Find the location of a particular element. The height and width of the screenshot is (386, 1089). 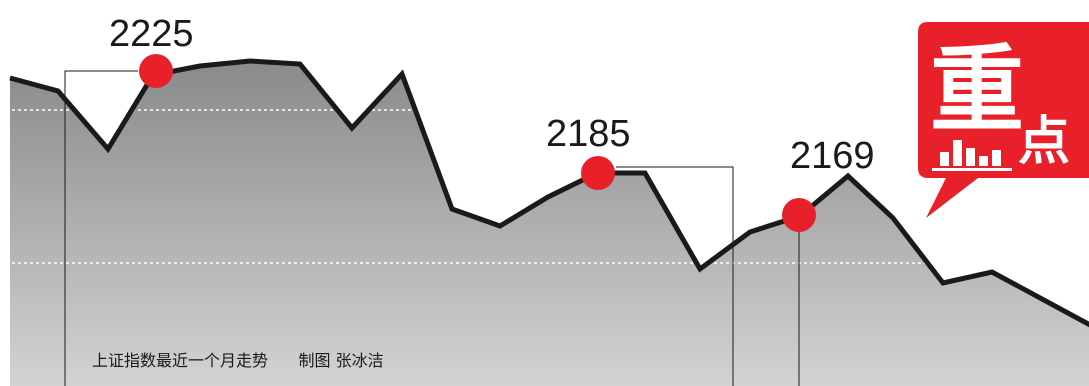

point-value-label: 2169 is located at coordinates (832, 156).